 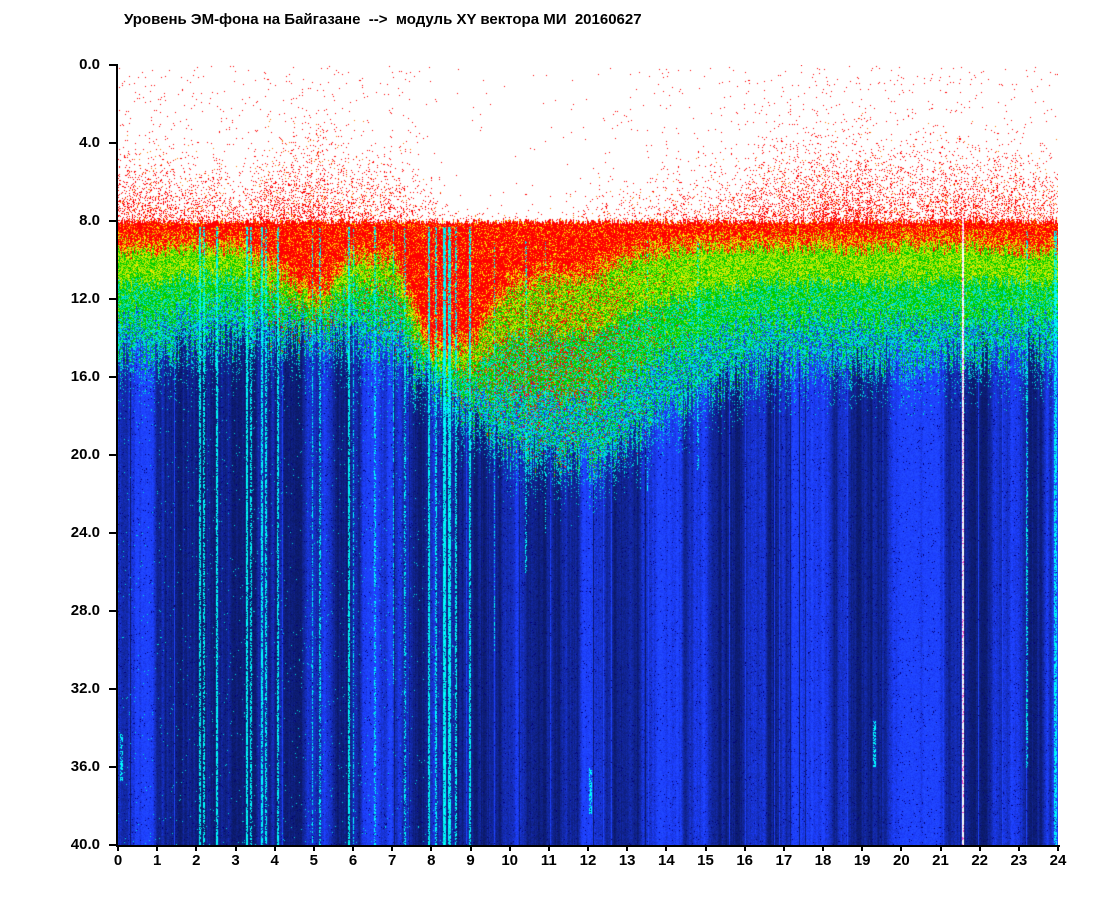 I want to click on y-tick-label: 40.0, so click(x=85, y=844).